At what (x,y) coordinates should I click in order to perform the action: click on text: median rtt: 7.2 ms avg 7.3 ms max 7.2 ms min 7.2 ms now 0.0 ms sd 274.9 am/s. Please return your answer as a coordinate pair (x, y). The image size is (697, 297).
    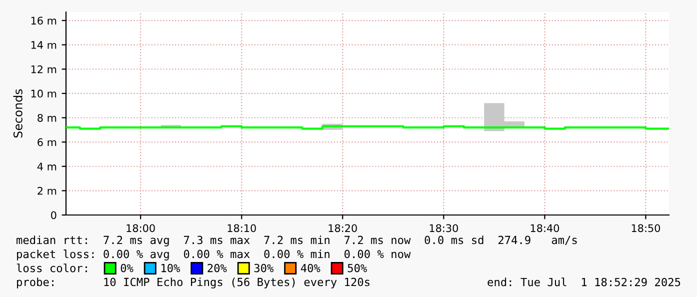
    Looking at the image, I should click on (296, 241).